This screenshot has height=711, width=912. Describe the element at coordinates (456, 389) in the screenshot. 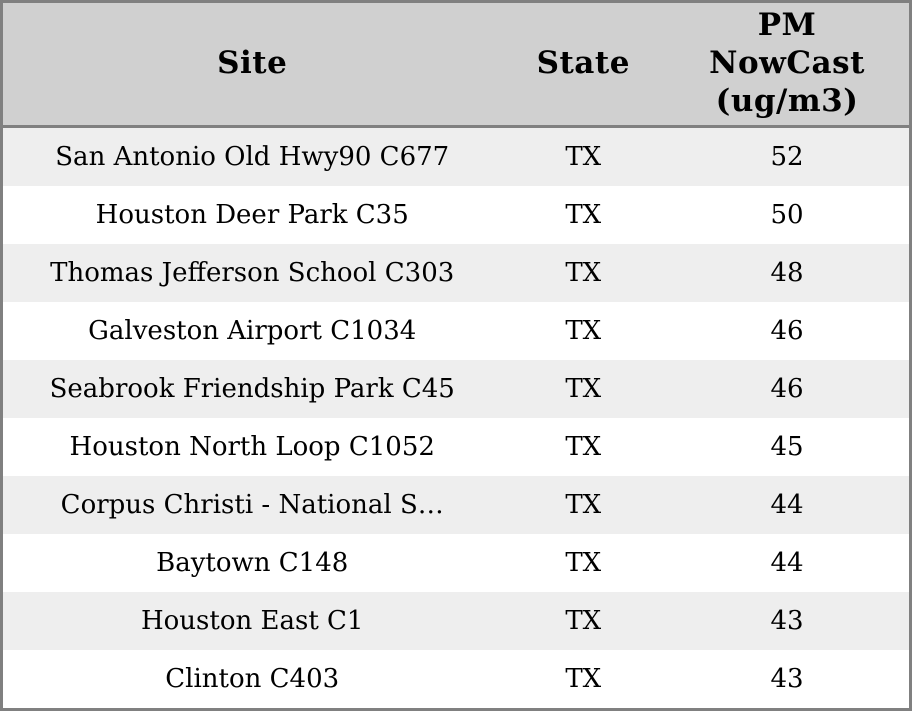

I see `table-row: Seabrook Friendship Park C45 TX 46` at that location.